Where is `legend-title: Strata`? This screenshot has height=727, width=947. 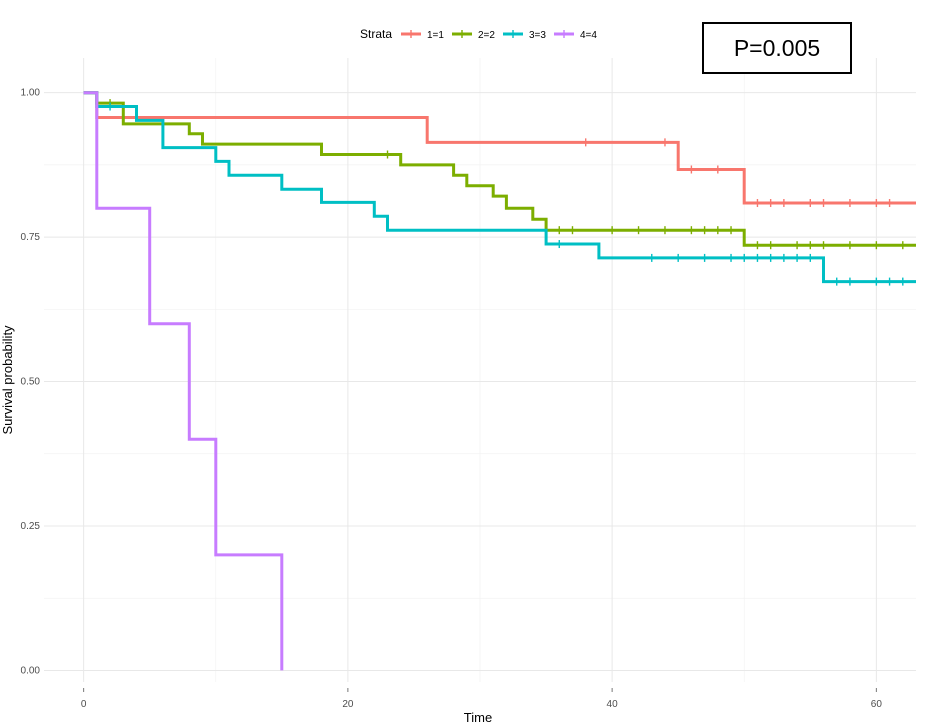
legend-title: Strata is located at coordinates (376, 34).